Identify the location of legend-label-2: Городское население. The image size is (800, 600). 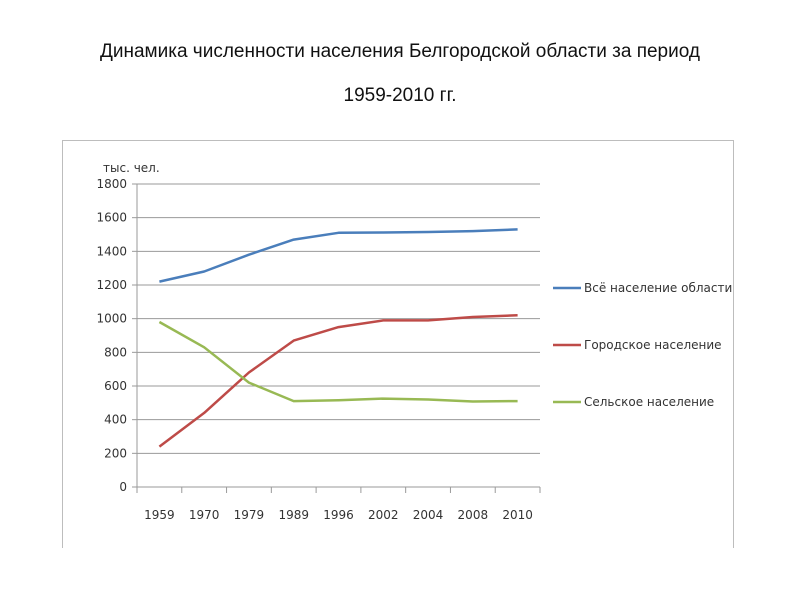
(653, 345).